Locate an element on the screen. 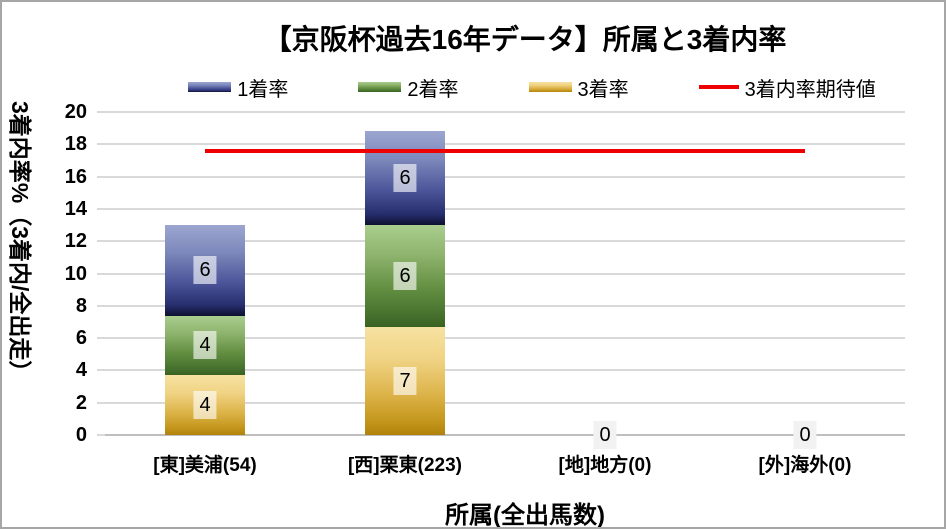 This screenshot has width=946, height=529. x-axis-title: 所属(全出馬数) is located at coordinates (525, 515).